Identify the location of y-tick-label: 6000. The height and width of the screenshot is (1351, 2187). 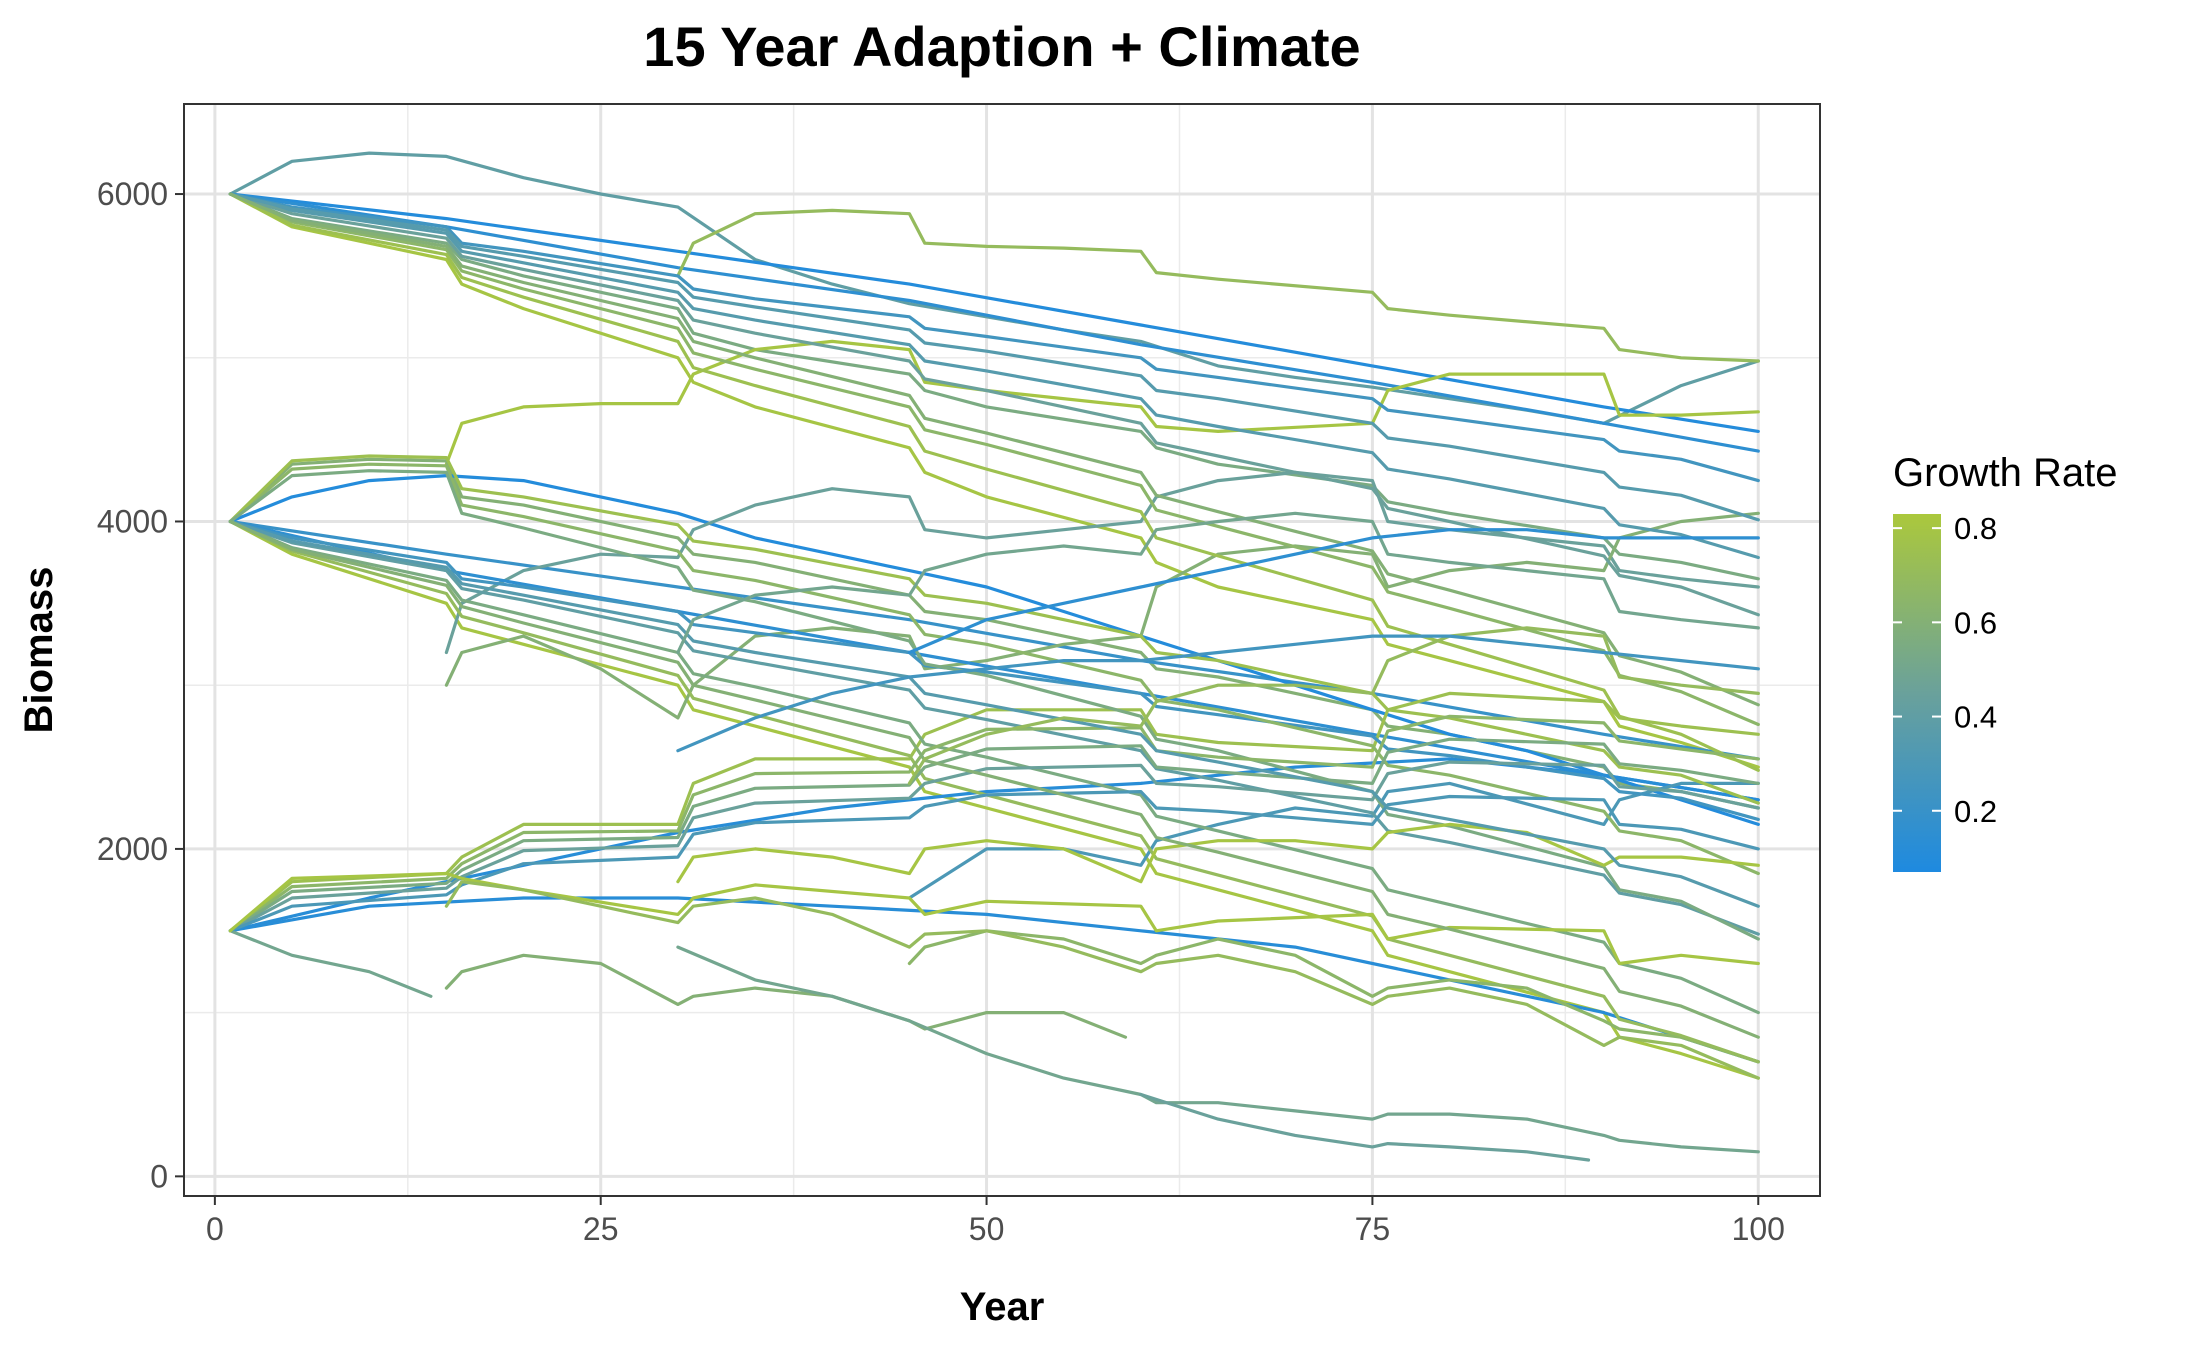
(132, 194).